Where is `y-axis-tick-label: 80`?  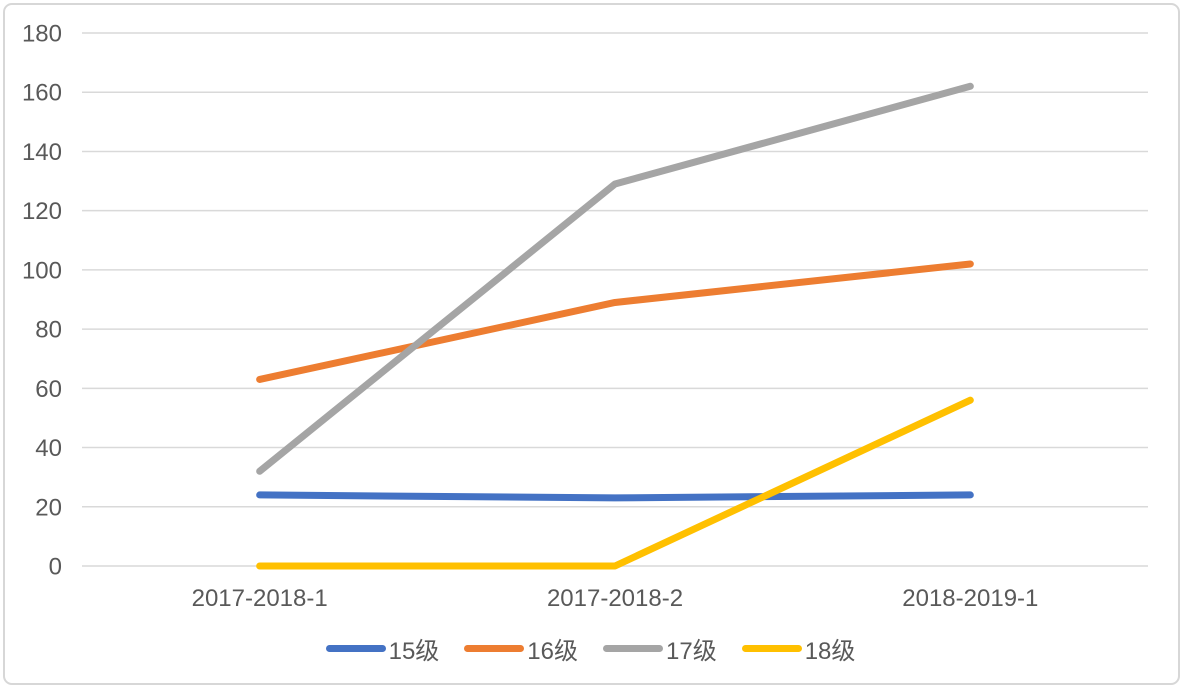 y-axis-tick-label: 80 is located at coordinates (48, 330).